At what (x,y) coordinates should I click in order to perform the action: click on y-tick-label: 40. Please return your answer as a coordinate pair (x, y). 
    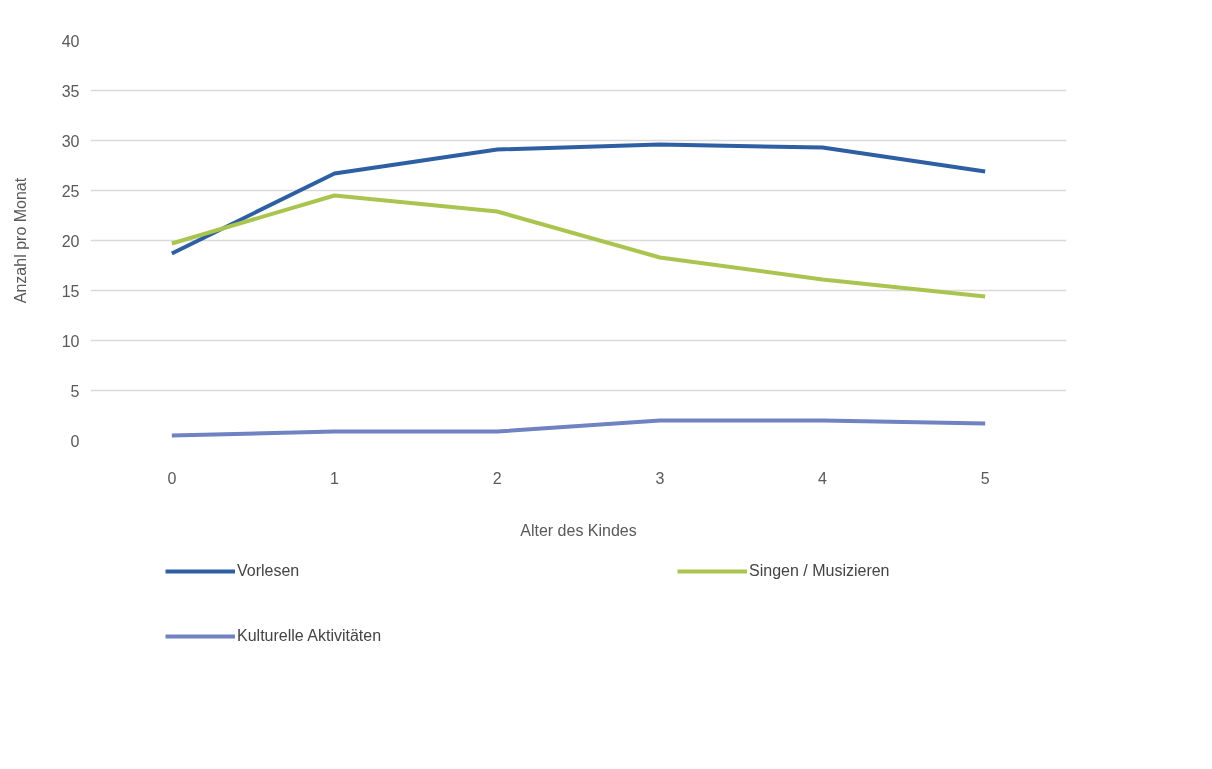
    Looking at the image, I should click on (70, 41).